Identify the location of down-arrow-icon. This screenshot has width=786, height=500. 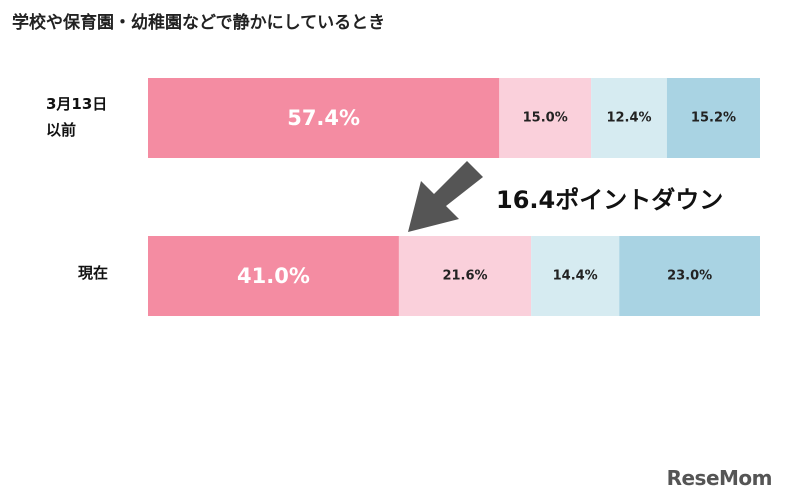
(445, 196).